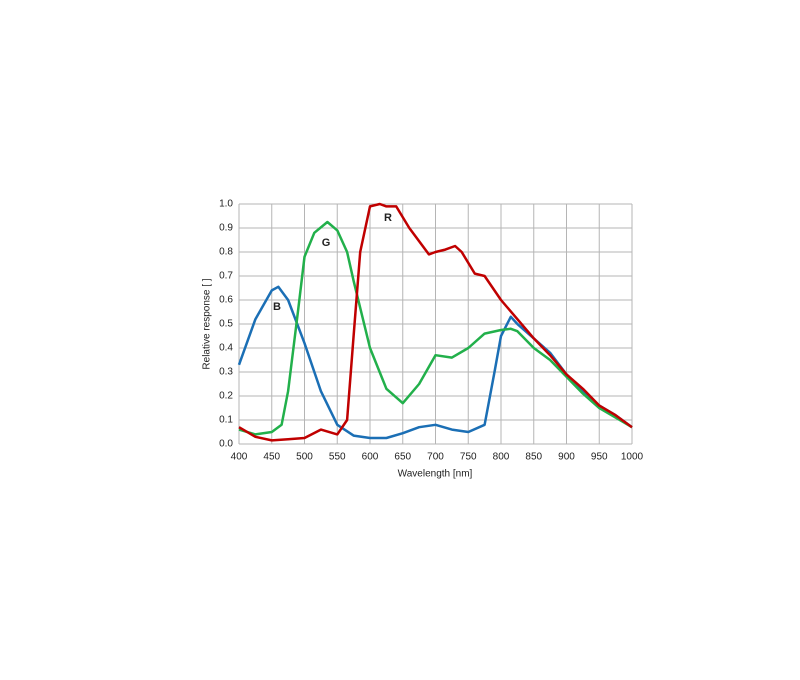 The height and width of the screenshot is (680, 800). I want to click on y-tick-label: 0.1, so click(226, 420).